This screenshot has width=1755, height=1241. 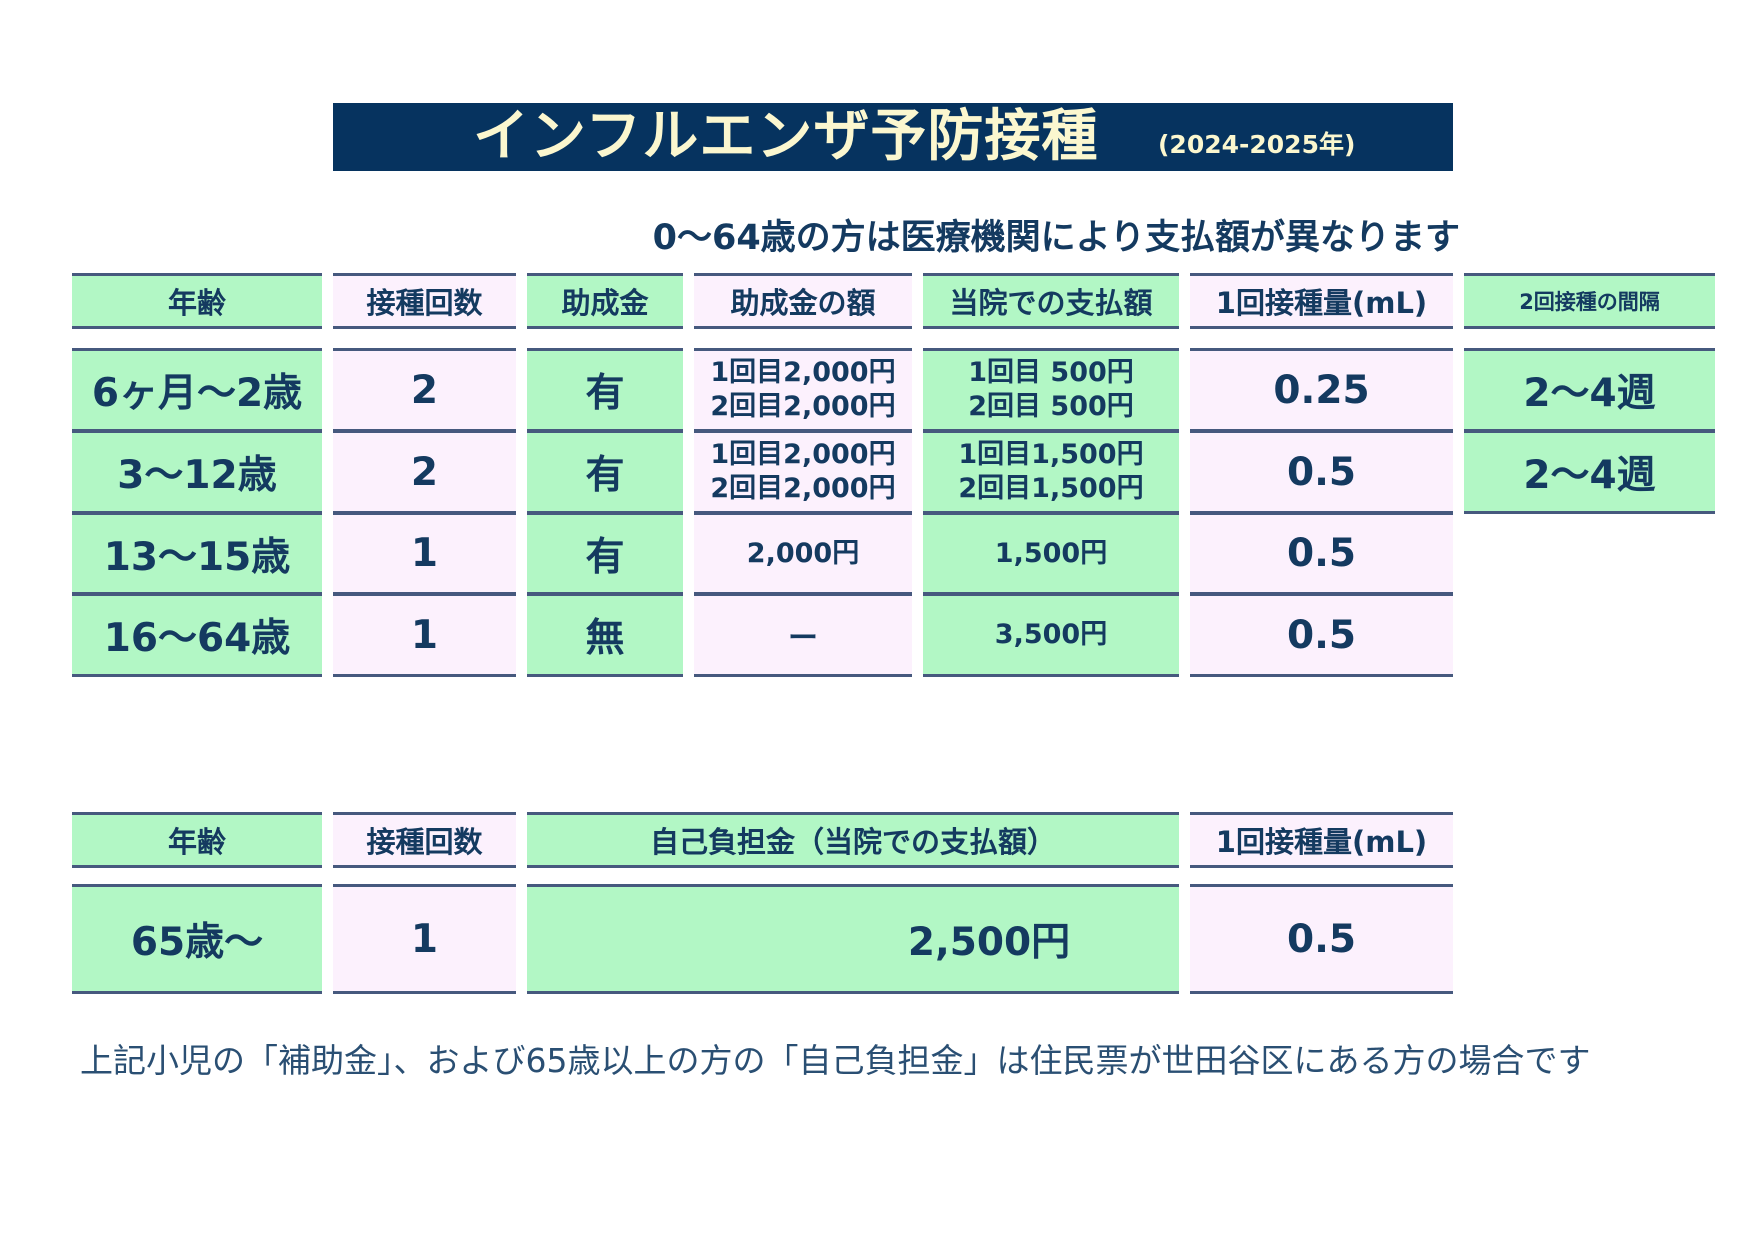 I want to click on row4-subsidy-amount: ー, so click(x=803, y=635).